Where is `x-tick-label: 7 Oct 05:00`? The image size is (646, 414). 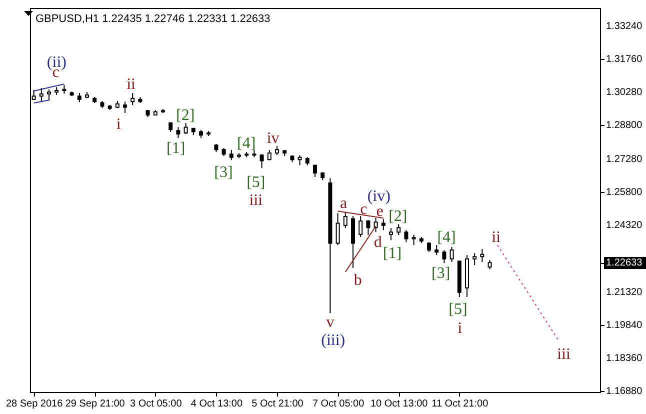
x-tick-label: 7 Oct 05:00 is located at coordinates (338, 404).